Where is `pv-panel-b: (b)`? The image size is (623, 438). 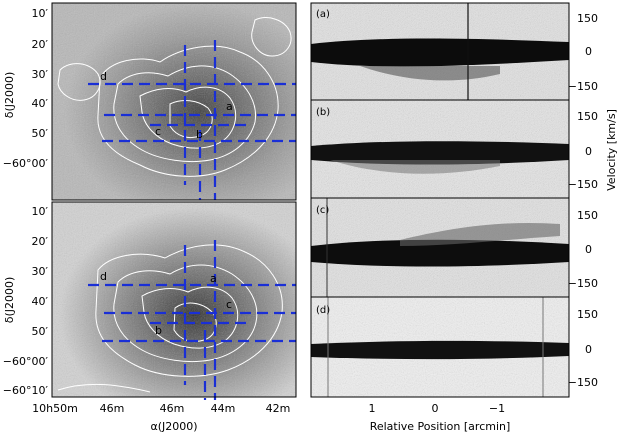
pv-panel-b: (b) is located at coordinates (440, 149).